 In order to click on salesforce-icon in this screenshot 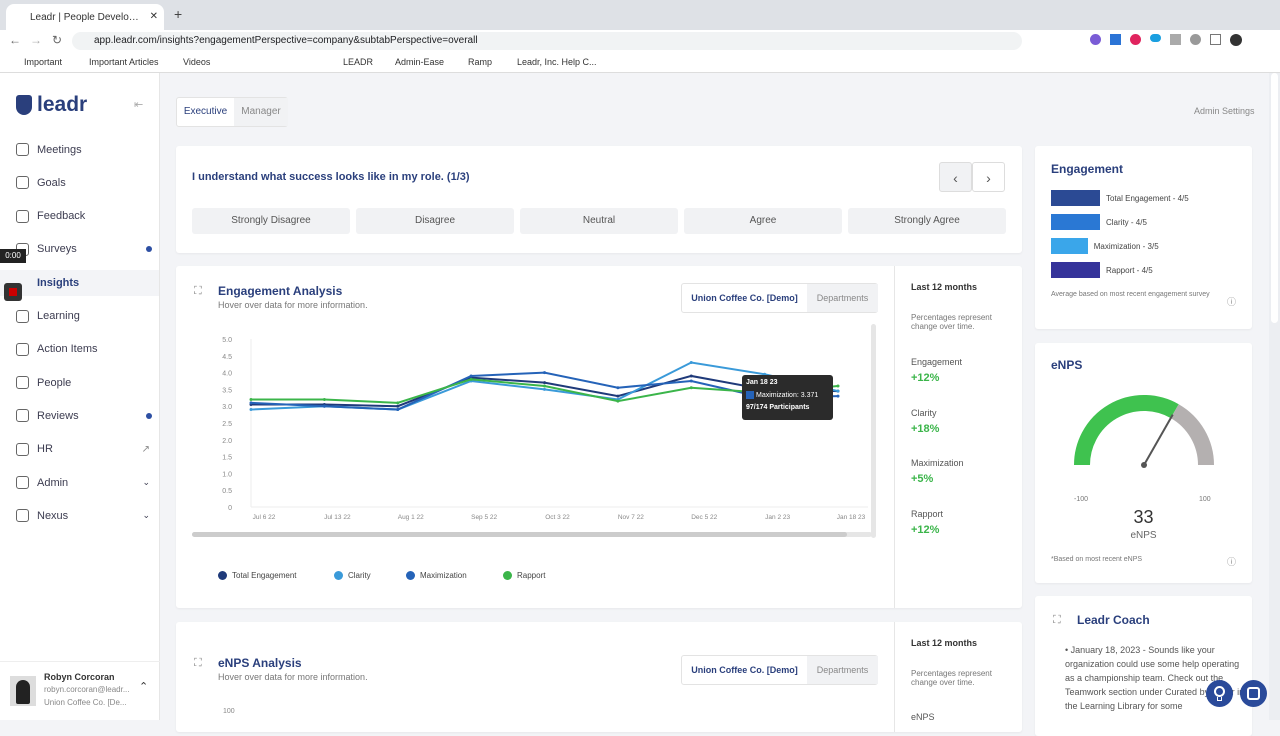, I will do `click(1155, 38)`.